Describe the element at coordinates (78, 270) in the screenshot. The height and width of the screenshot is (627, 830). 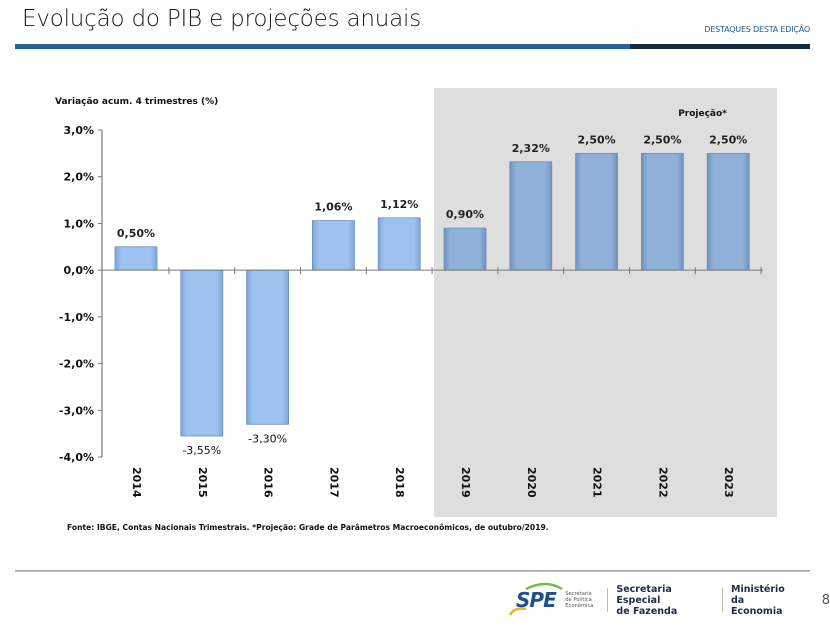
I see `y-tick-label: 0,0%` at that location.